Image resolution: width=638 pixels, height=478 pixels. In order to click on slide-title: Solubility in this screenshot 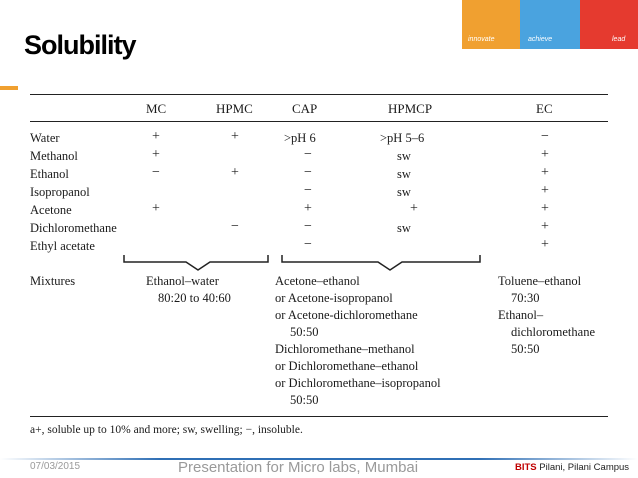, I will do `click(80, 45)`.